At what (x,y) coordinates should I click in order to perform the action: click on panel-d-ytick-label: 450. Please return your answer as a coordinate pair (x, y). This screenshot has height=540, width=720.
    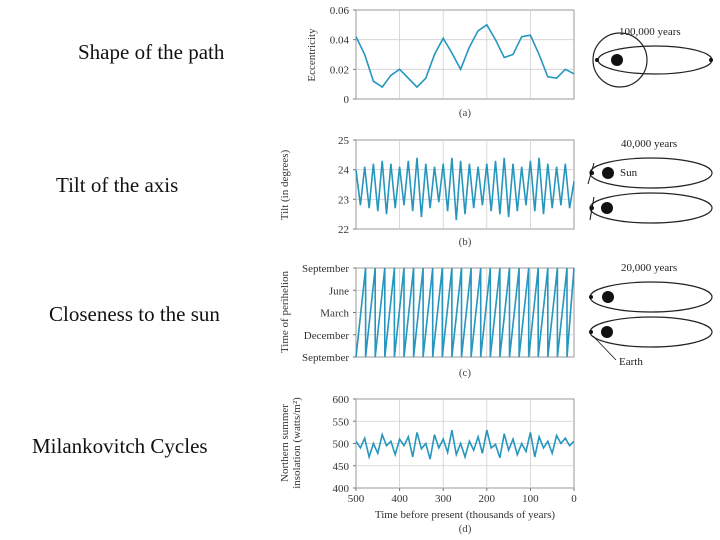
    Looking at the image, I should click on (341, 467).